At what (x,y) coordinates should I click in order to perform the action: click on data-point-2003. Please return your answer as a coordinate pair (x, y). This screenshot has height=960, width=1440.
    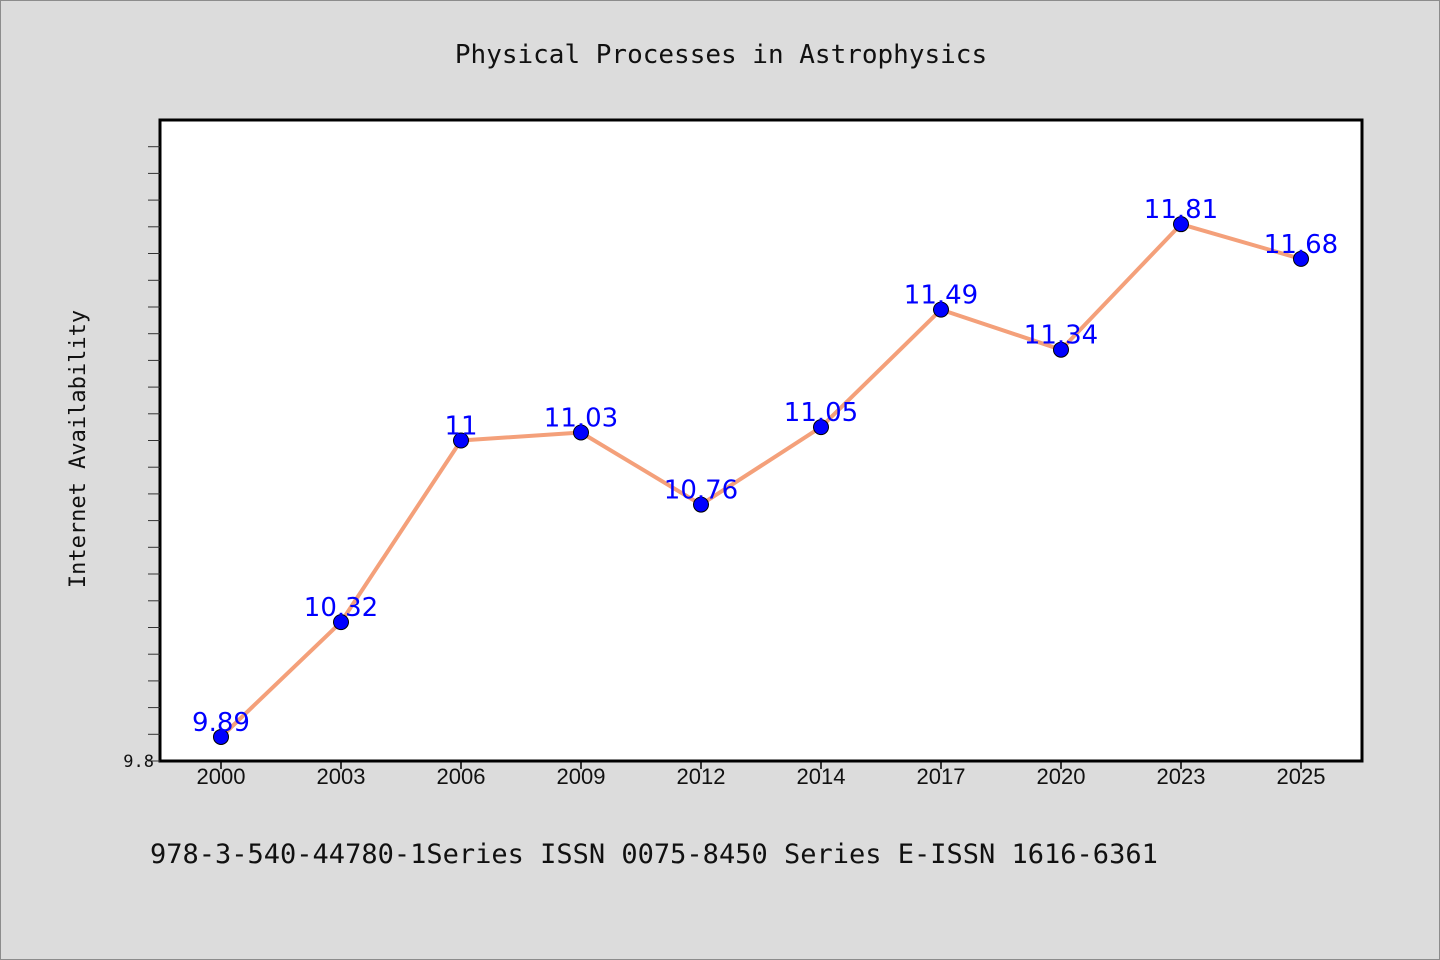
    Looking at the image, I should click on (341, 622).